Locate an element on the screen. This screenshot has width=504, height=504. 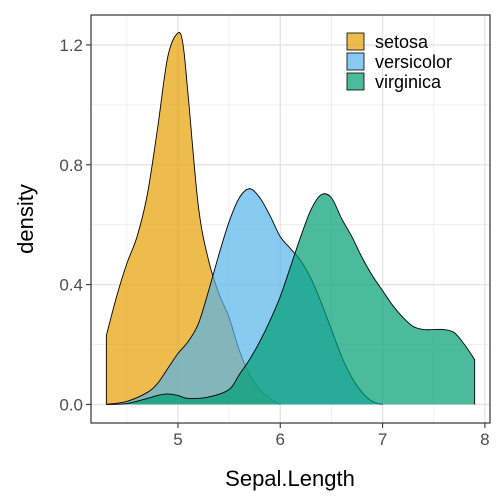
legend-key-setosa is located at coordinates (355, 41).